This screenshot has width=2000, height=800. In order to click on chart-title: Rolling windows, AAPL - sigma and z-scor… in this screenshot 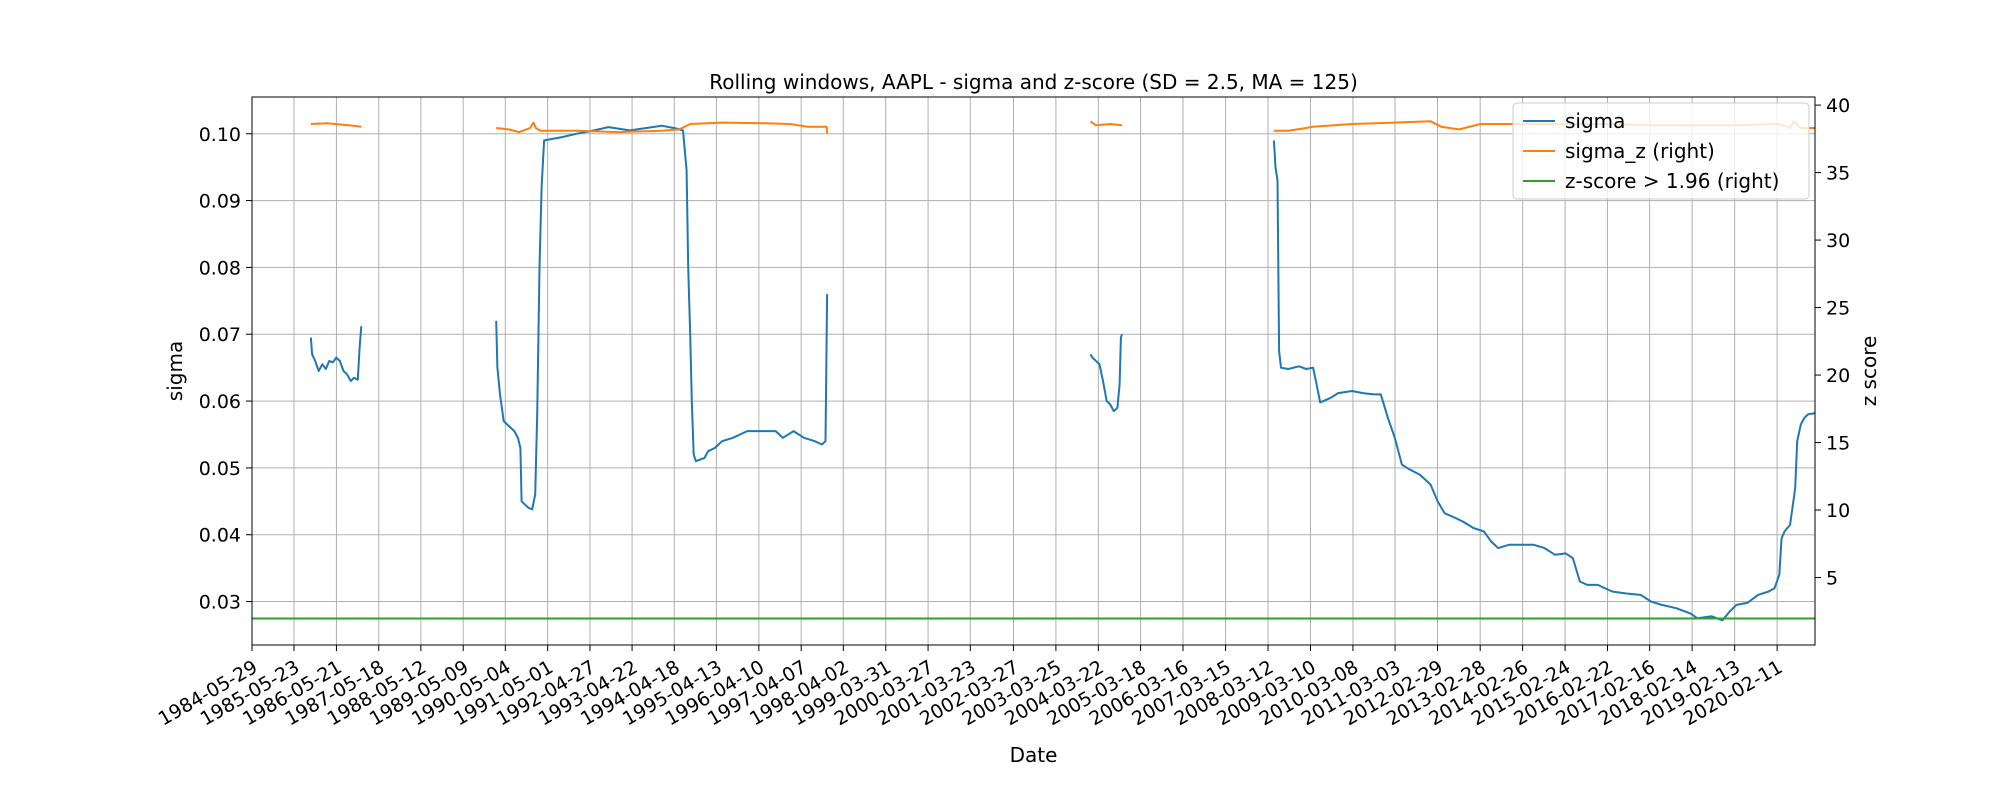, I will do `click(1033, 82)`.